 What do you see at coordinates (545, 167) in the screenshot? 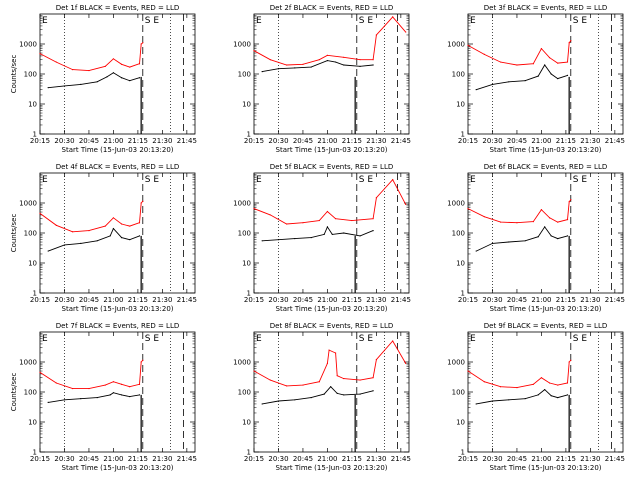
I see `panel-title: Det 6f BLACK = Events, RED = LLD` at bounding box center [545, 167].